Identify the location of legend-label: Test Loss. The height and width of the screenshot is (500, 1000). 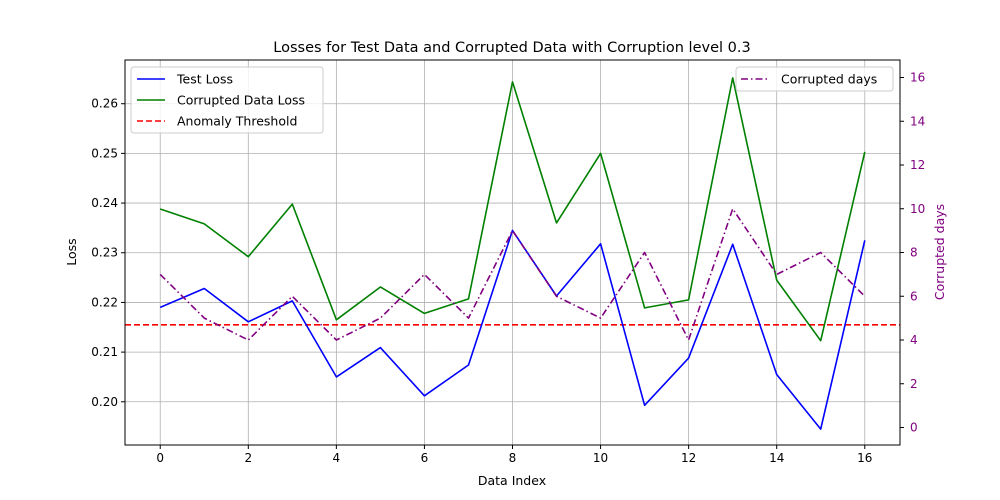
(204, 79).